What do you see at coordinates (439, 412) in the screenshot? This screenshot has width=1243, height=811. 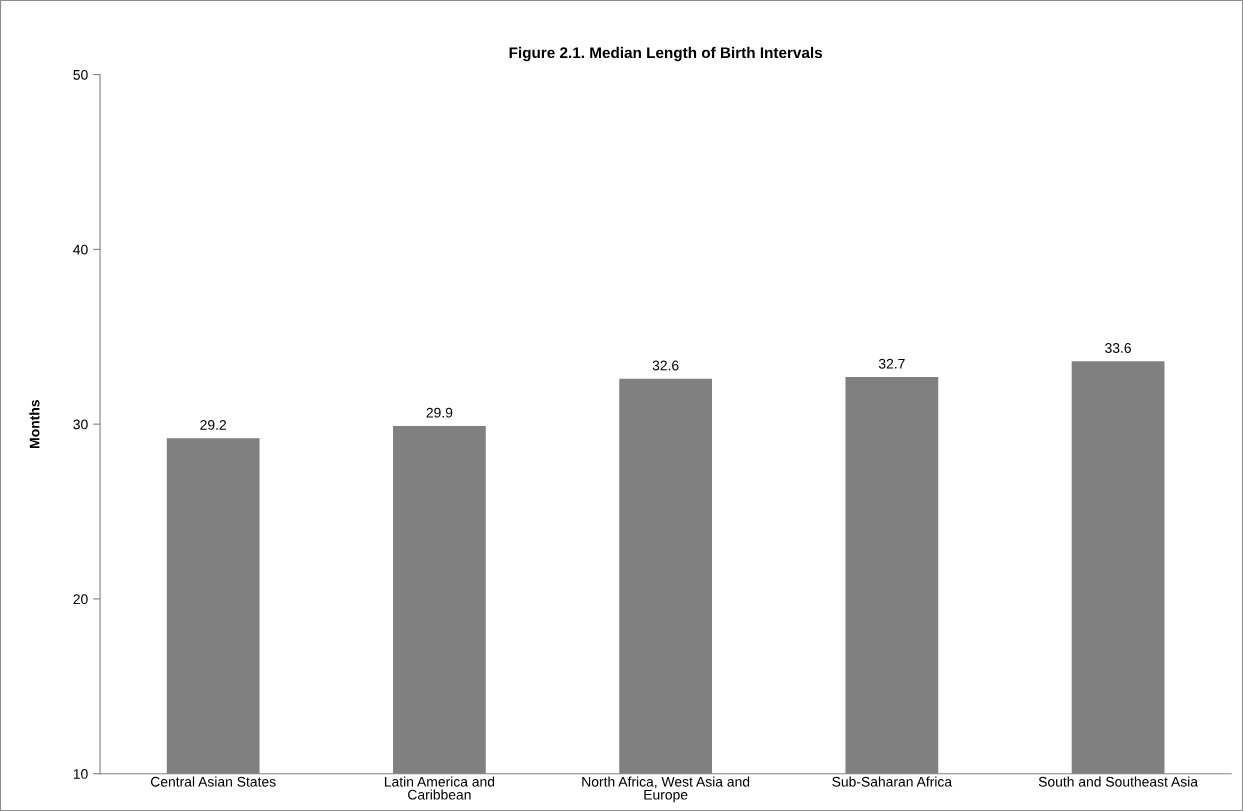 I see `data-label: 29.9` at bounding box center [439, 412].